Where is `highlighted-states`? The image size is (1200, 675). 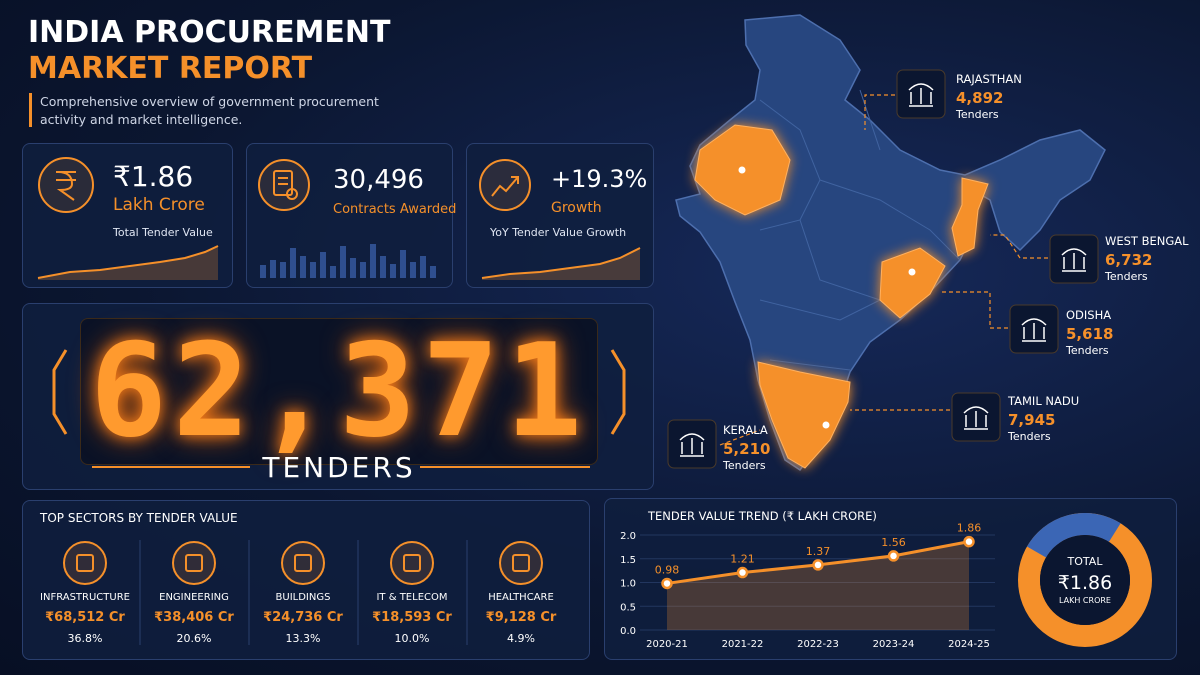
highlighted-states is located at coordinates (841, 296).